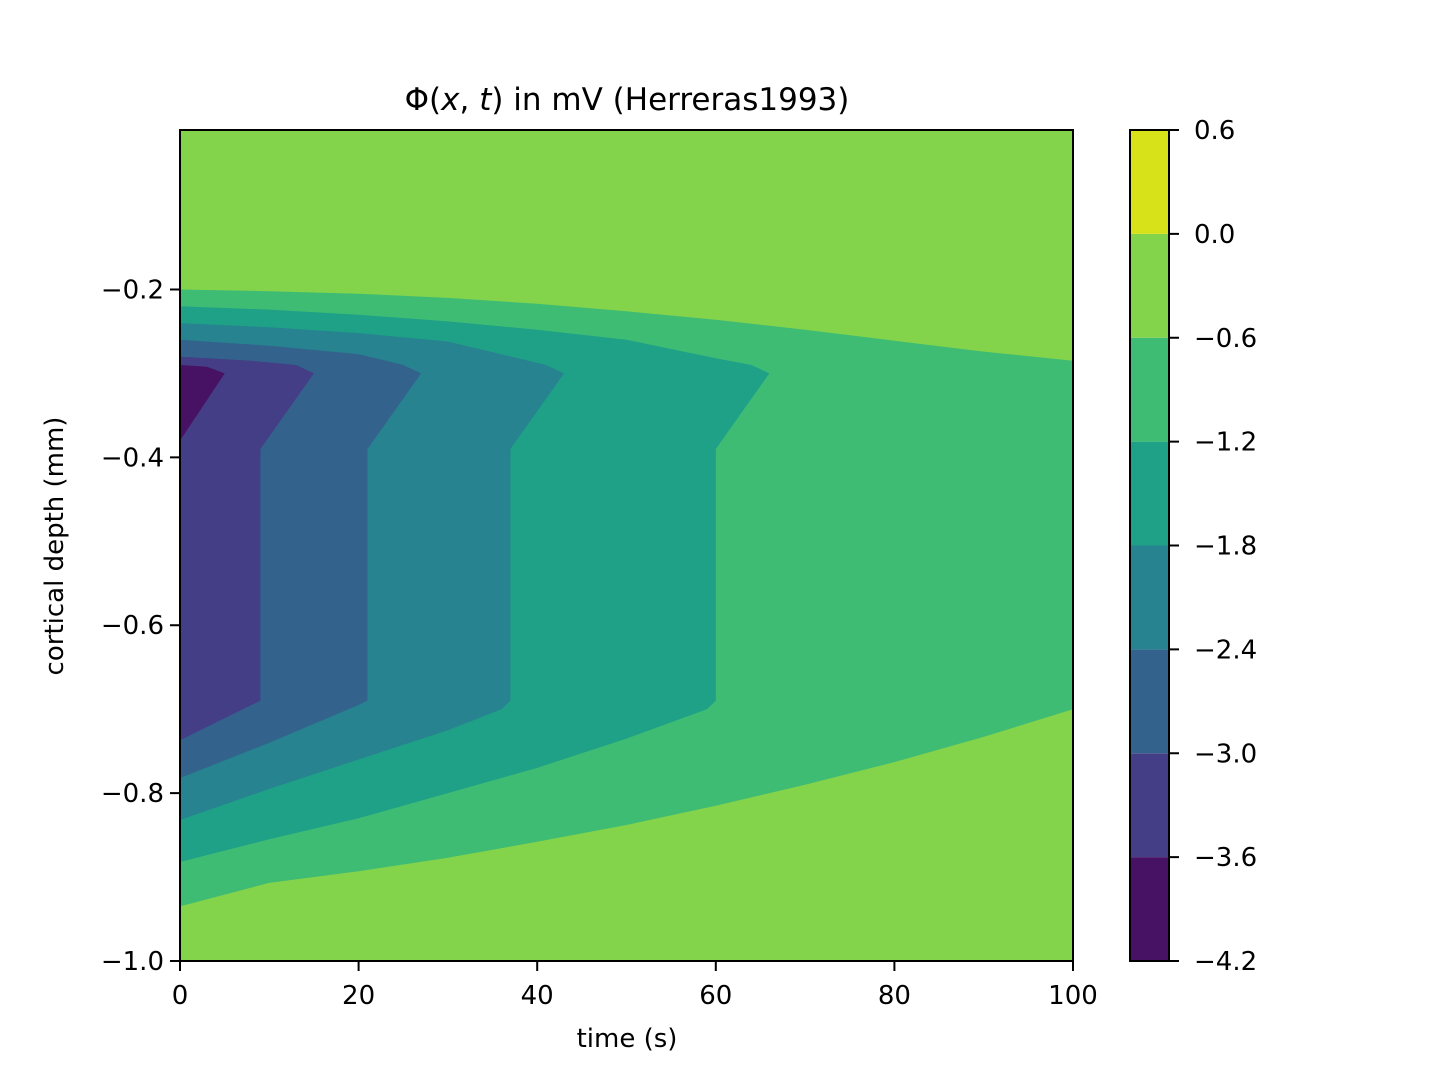 This screenshot has width=1440, height=1080. Describe the element at coordinates (1225, 962) in the screenshot. I see `colorbar-tick-label-0: −4.2` at that location.